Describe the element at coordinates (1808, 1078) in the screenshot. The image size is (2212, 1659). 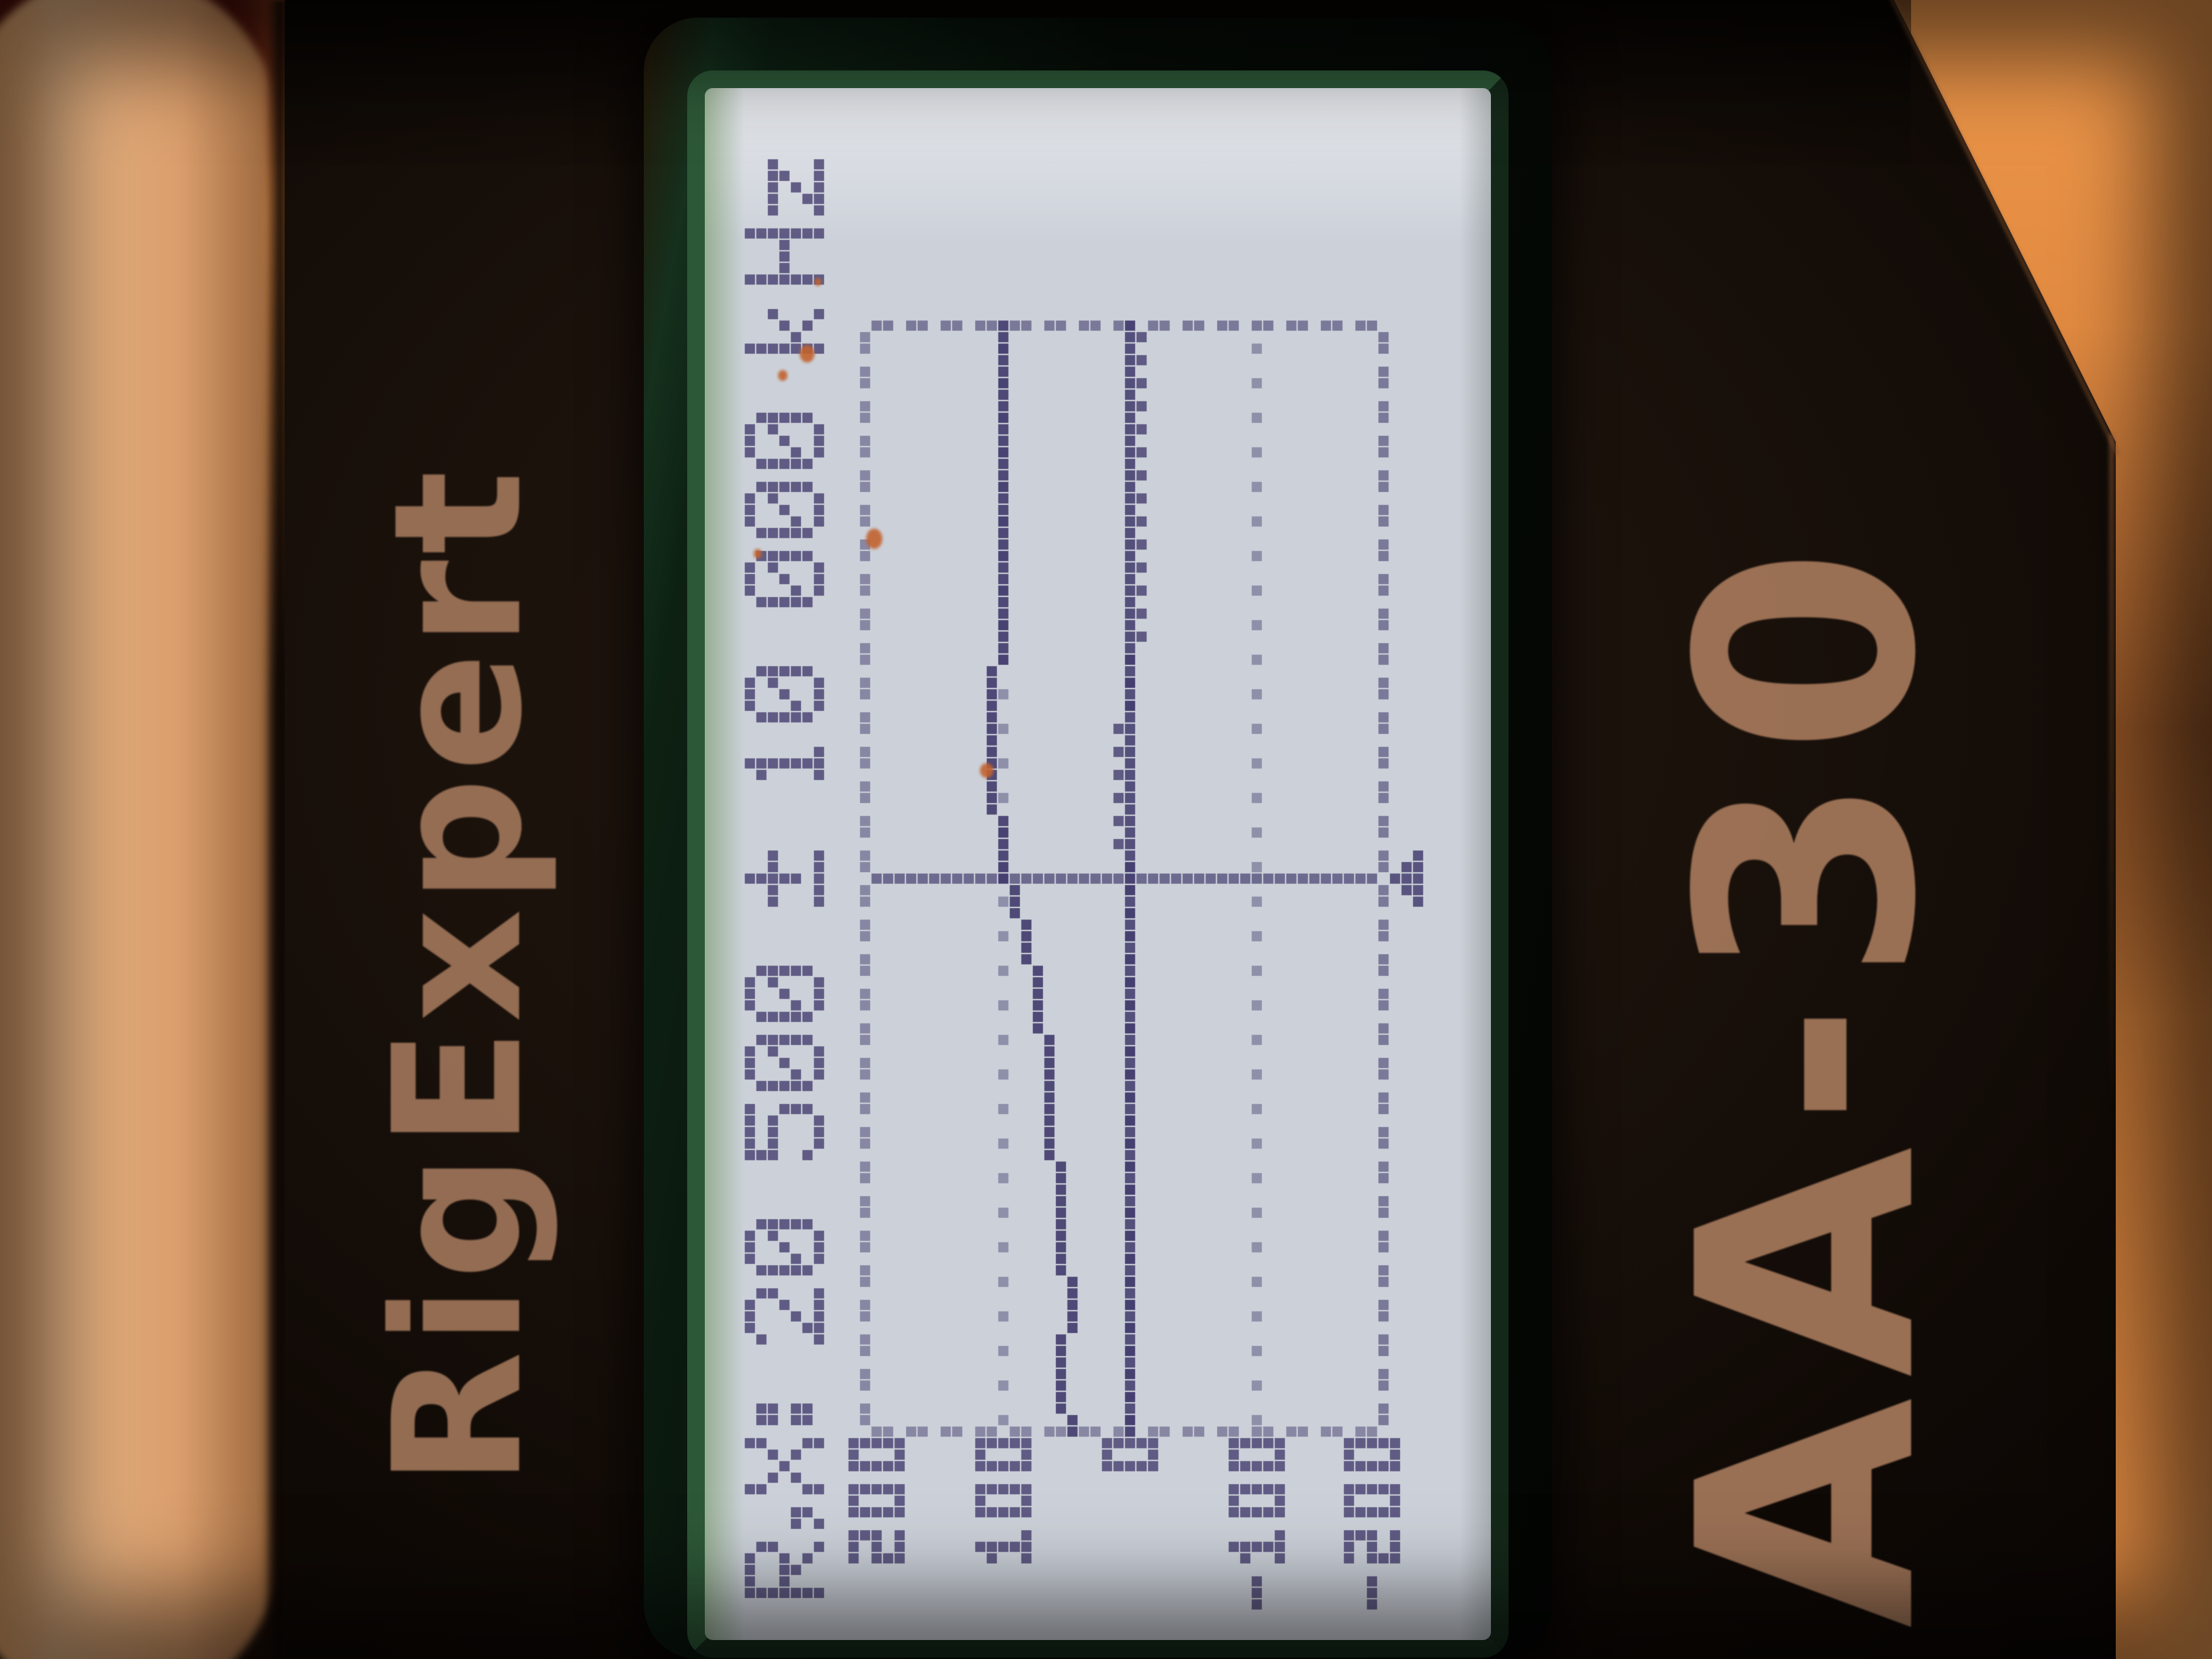
I see `model-label: AA-30` at that location.